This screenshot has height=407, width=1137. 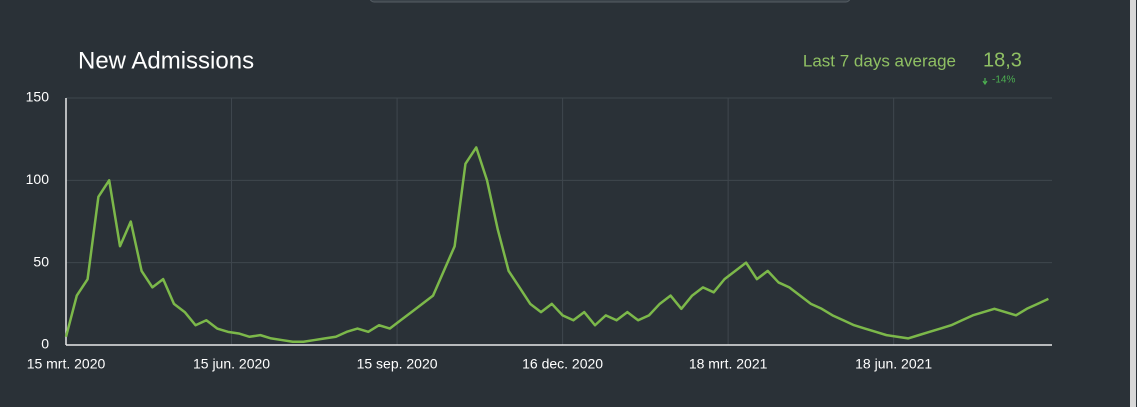 What do you see at coordinates (879, 60) in the screenshot?
I see `average-label: Last 7 days average` at bounding box center [879, 60].